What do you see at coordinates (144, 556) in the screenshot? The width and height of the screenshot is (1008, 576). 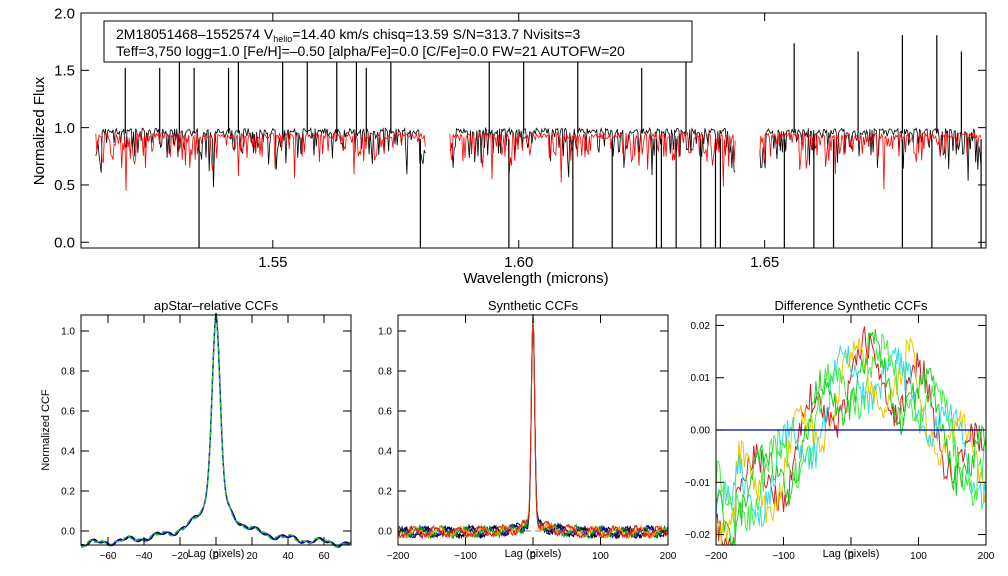 I see `x-tick-label: −40` at bounding box center [144, 556].